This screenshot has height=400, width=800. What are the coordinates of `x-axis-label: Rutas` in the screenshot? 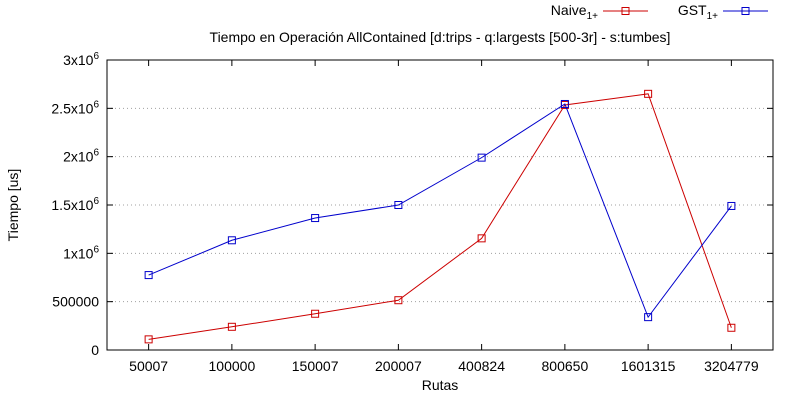 It's located at (440, 385).